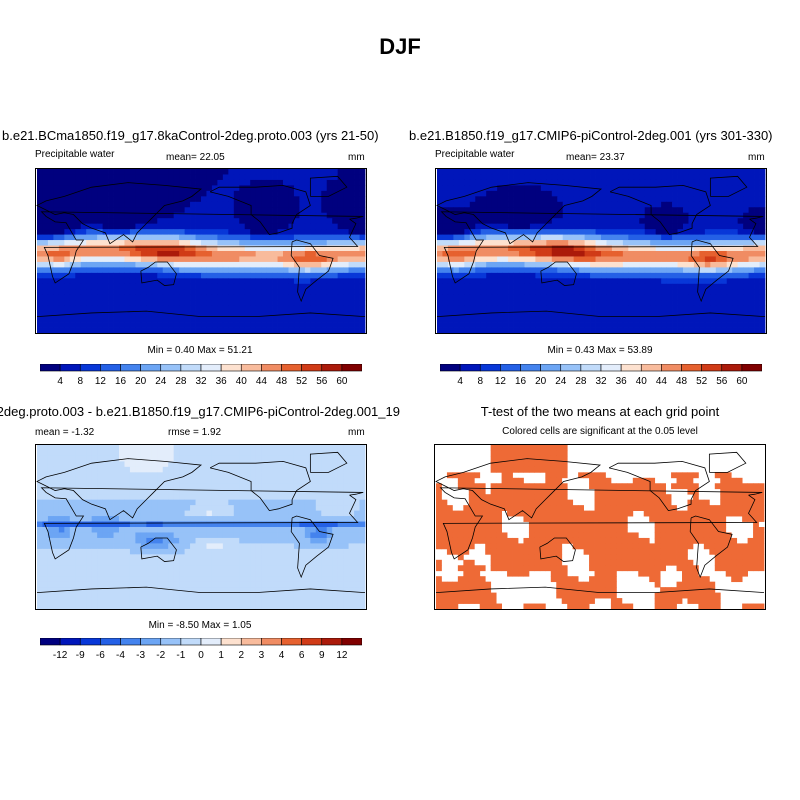 Image resolution: width=800 pixels, height=800 pixels. What do you see at coordinates (611, 368) in the screenshot?
I see `panel2-colorbar-swatch` at bounding box center [611, 368].